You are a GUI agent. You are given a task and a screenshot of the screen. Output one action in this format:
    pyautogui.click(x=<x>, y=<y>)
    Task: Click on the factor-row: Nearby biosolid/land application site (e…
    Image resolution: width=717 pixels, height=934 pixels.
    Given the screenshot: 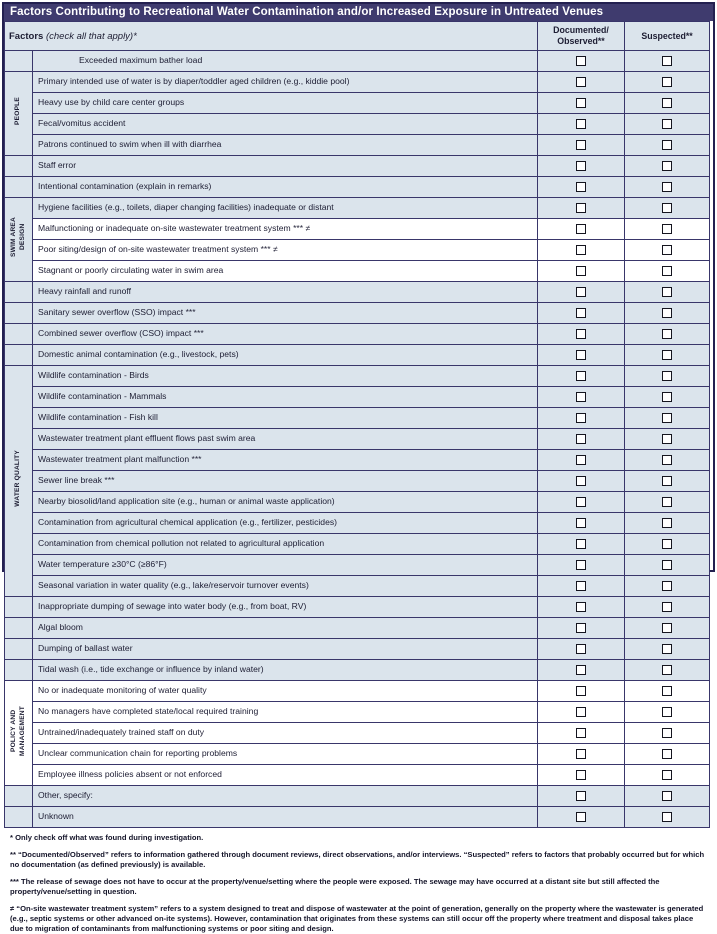 What is the action you would take?
    pyautogui.click(x=358, y=502)
    